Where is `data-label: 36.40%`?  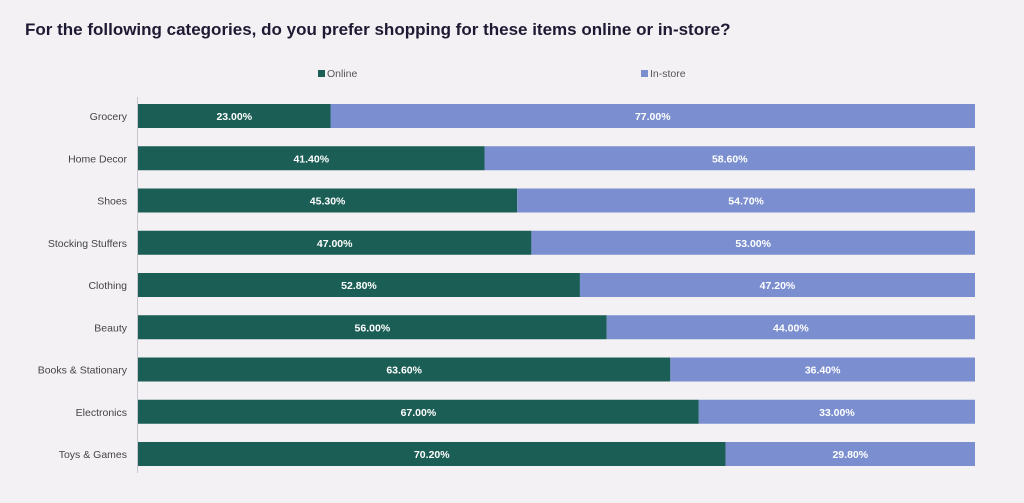
data-label: 36.40% is located at coordinates (823, 371).